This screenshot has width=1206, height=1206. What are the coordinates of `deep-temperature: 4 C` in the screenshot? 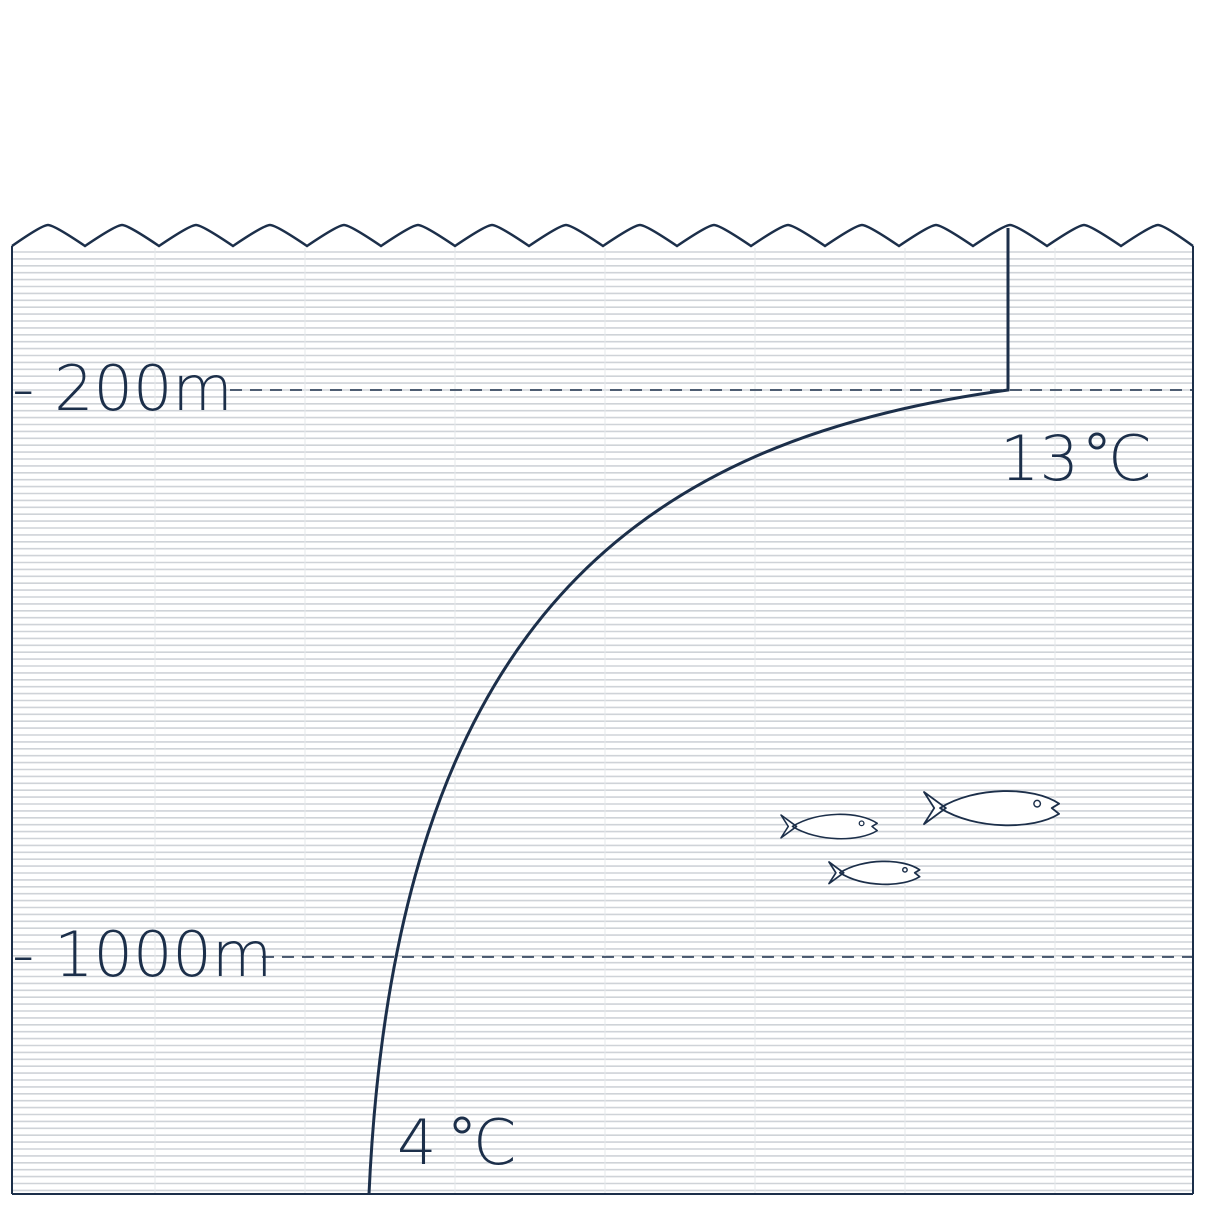 It's located at (456, 1142).